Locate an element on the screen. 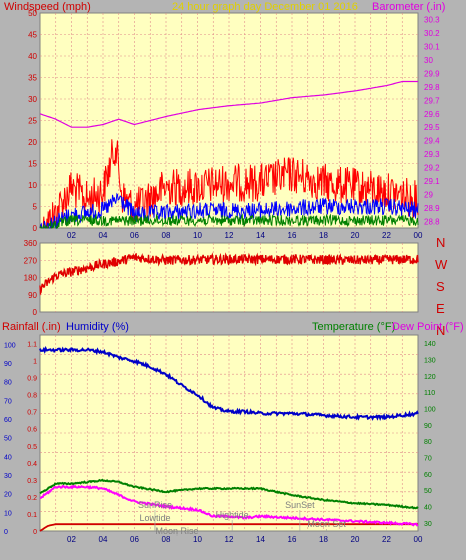  rain-x-tick-label: 02 is located at coordinates (71, 539).